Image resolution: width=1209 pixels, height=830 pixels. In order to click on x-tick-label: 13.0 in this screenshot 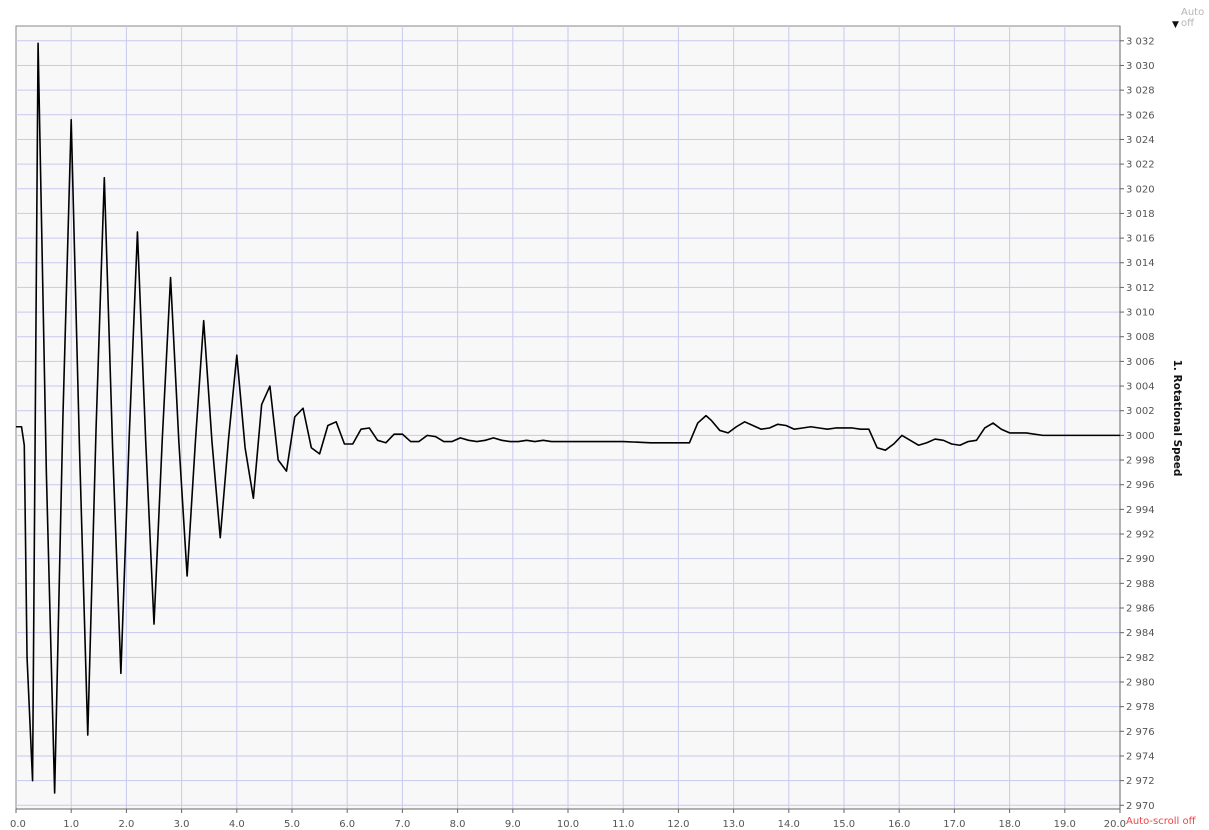, I will do `click(733, 824)`.